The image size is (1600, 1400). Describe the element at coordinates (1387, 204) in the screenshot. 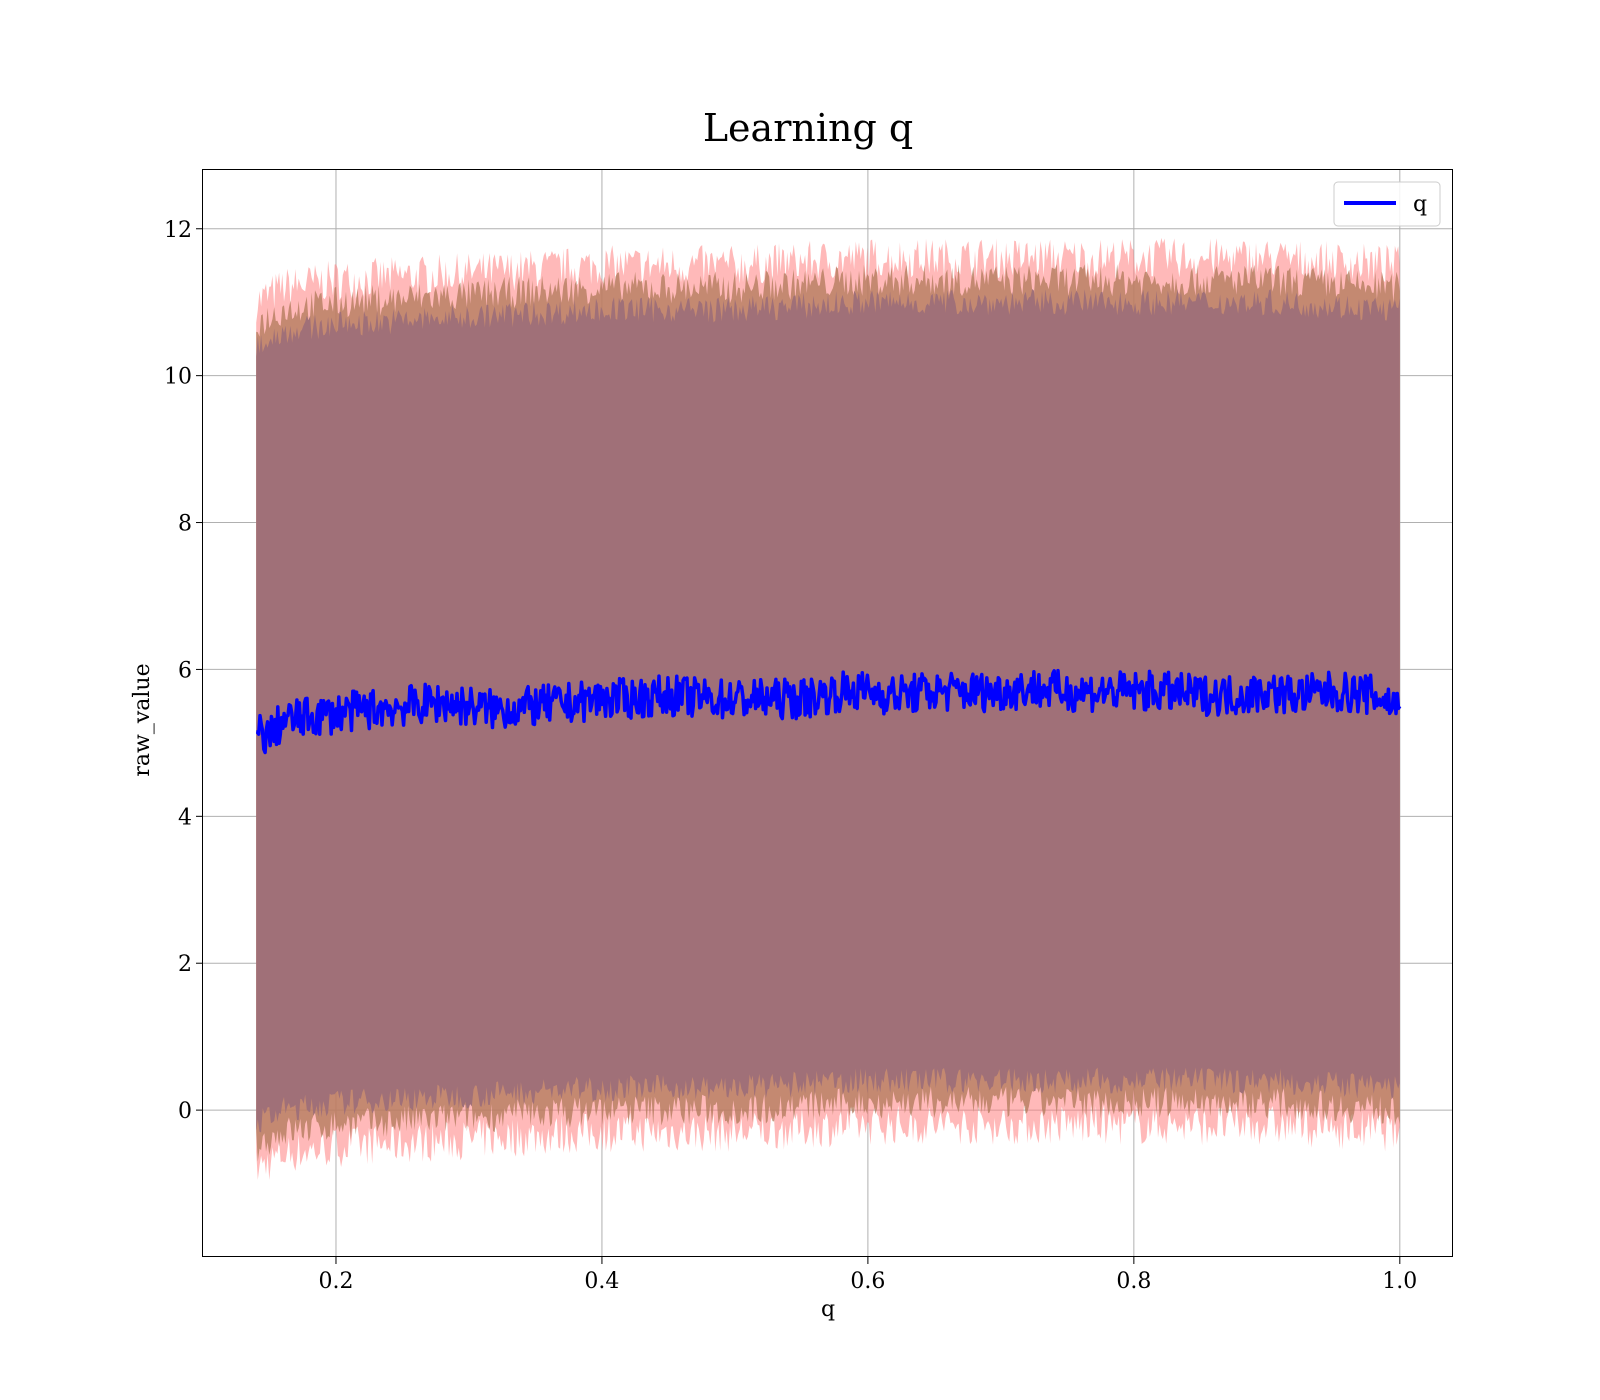

I see `legend: q` at that location.